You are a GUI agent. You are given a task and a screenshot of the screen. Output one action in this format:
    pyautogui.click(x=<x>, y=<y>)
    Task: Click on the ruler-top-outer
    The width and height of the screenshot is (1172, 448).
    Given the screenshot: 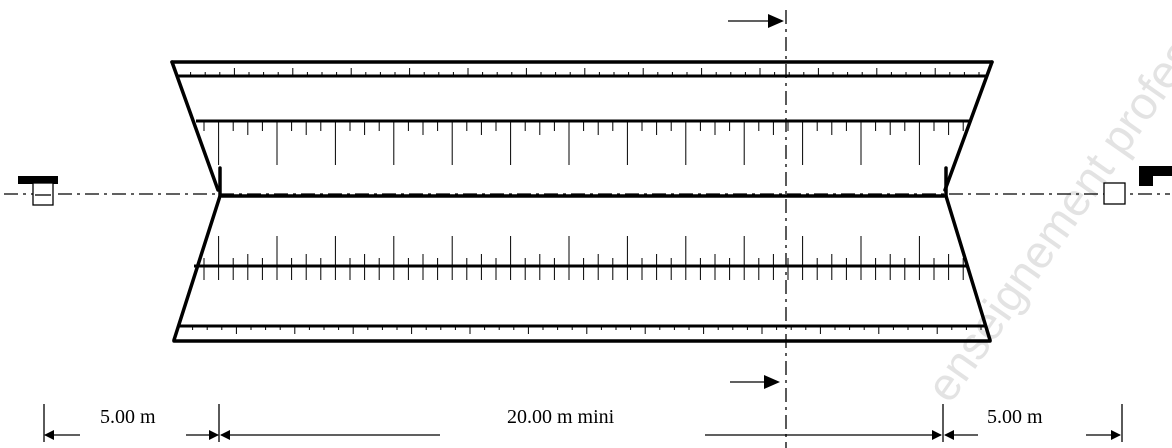 What is the action you would take?
    pyautogui.click(x=582, y=73)
    